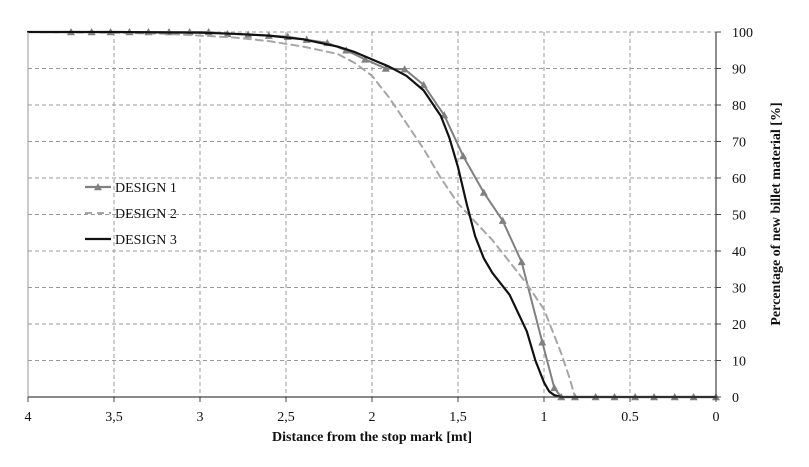 This screenshot has width=809, height=467. What do you see at coordinates (630, 417) in the screenshot?
I see `x-tick-label: 0.5` at bounding box center [630, 417].